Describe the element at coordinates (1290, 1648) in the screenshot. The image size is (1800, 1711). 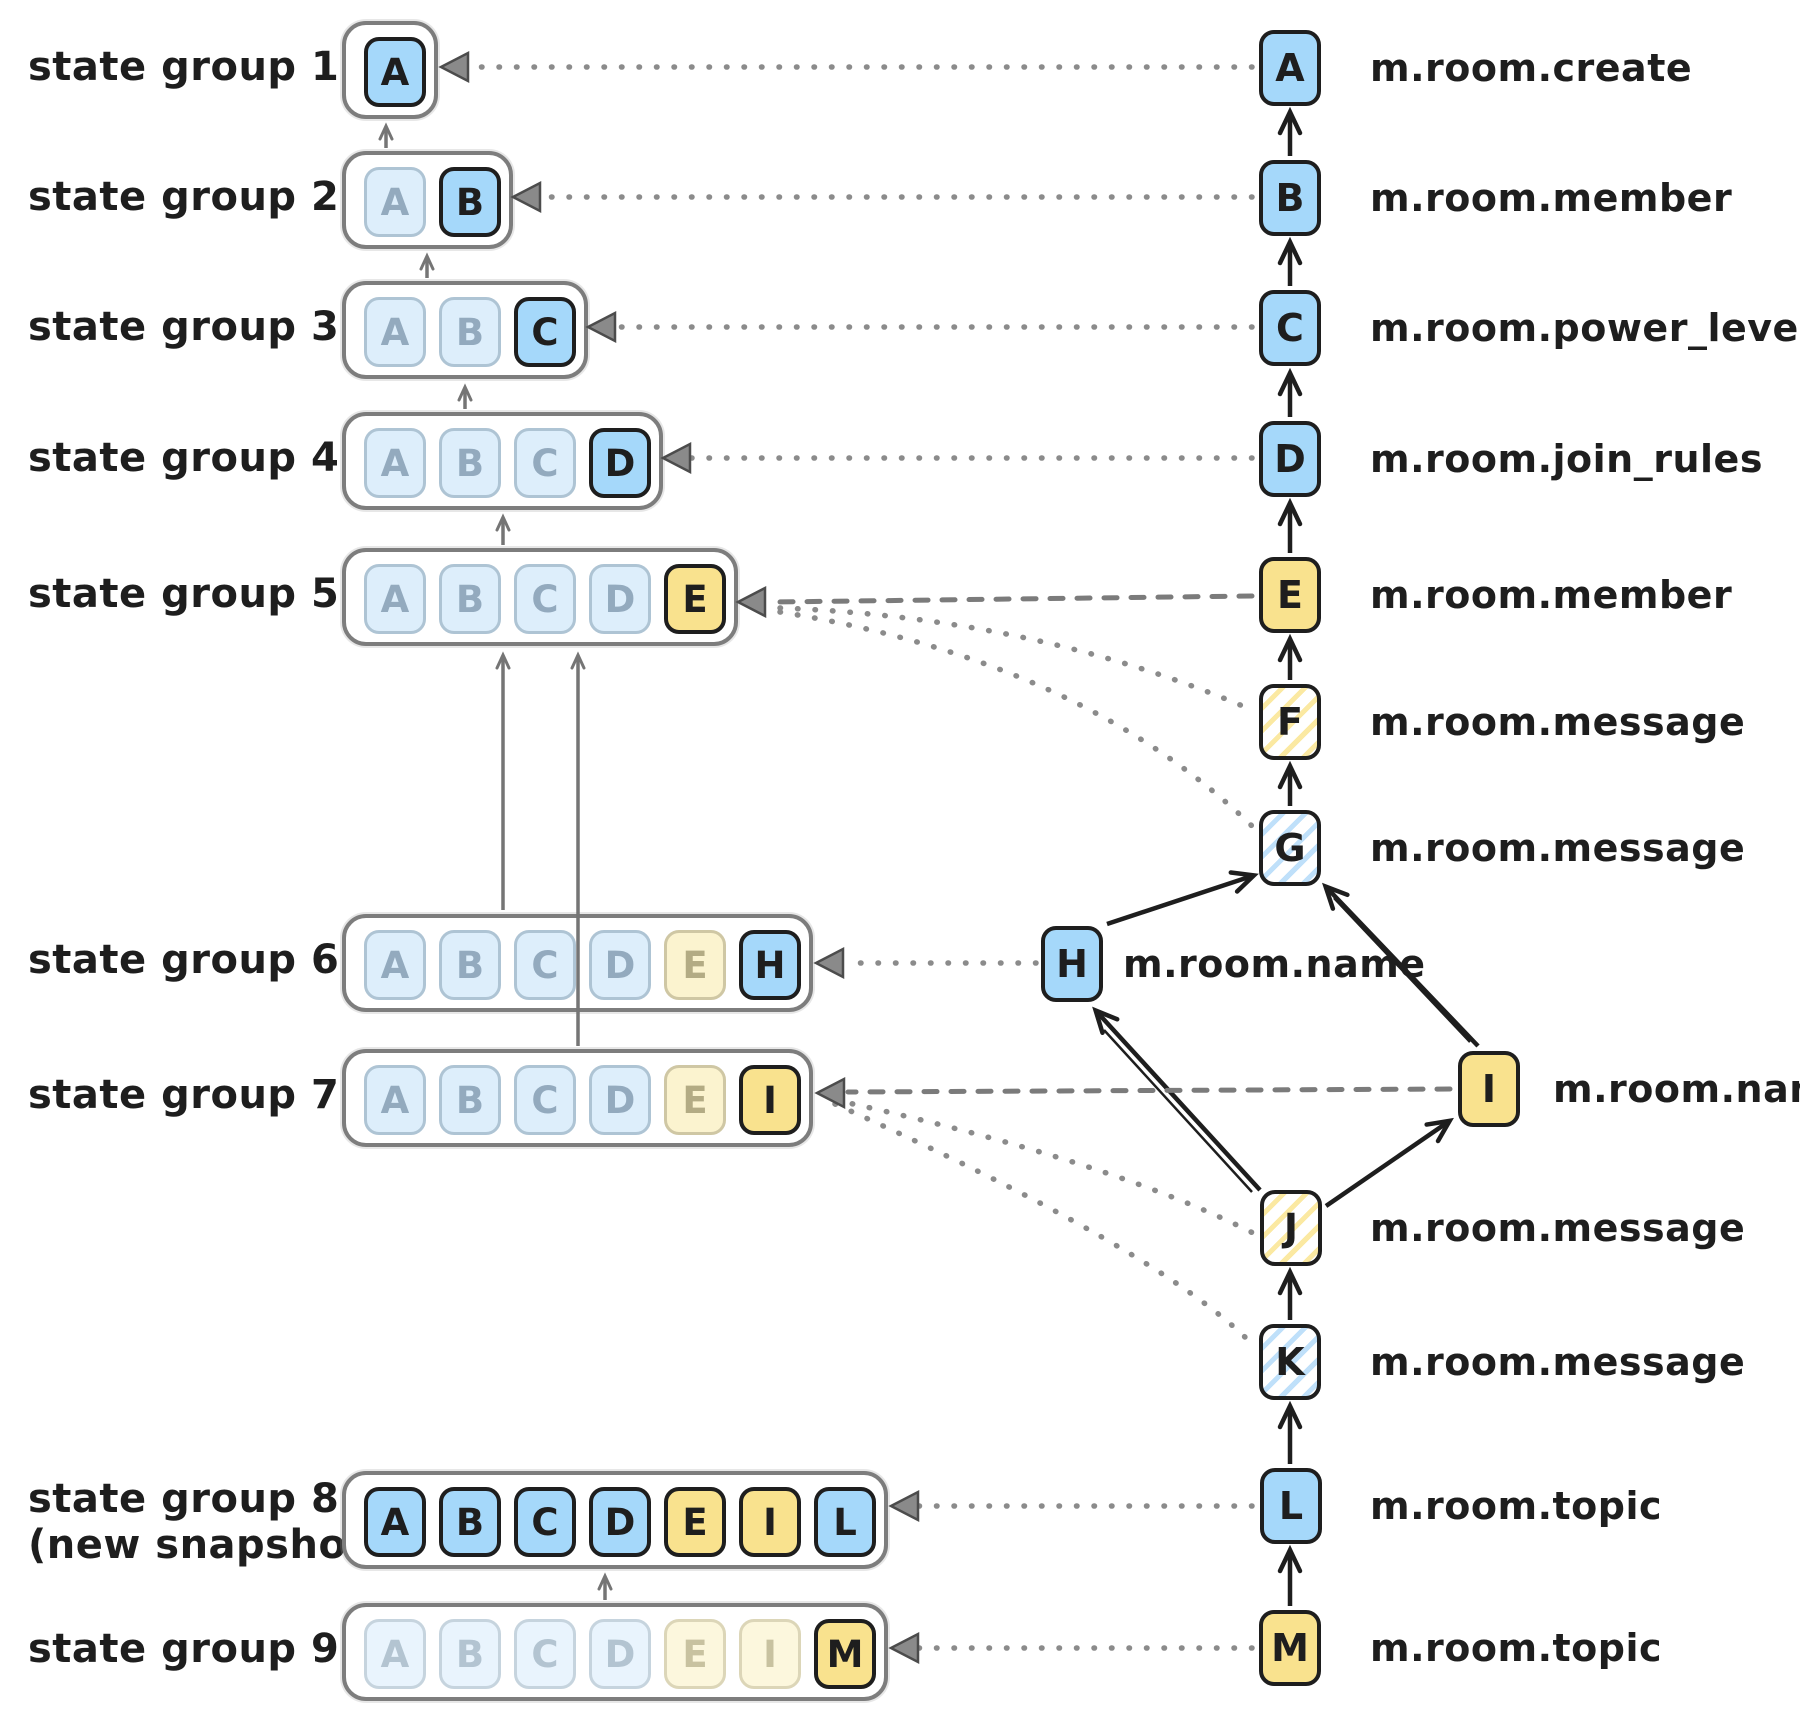
I see `event-node-M: M` at that location.